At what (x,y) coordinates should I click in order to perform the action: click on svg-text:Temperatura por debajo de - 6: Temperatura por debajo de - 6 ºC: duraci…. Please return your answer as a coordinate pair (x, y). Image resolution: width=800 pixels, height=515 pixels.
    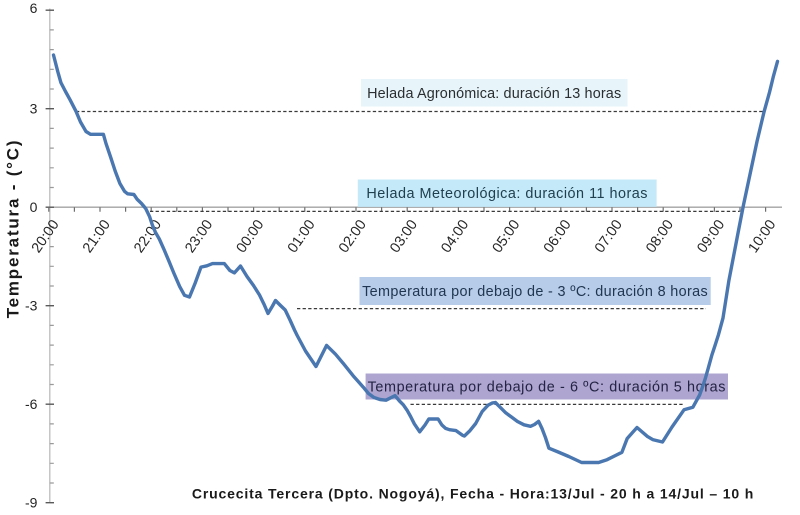
    Looking at the image, I should click on (547, 388).